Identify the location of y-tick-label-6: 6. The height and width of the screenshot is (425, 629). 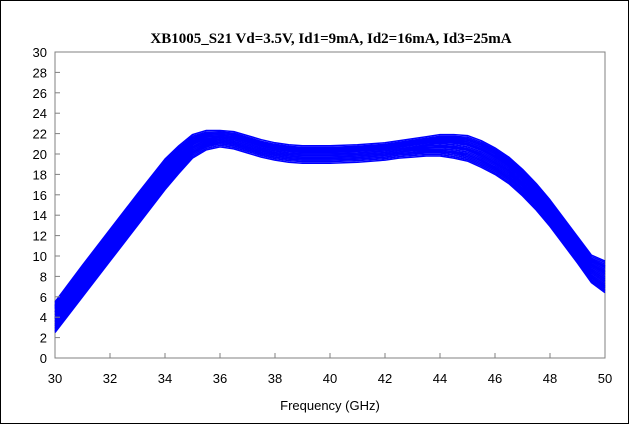
(43, 297).